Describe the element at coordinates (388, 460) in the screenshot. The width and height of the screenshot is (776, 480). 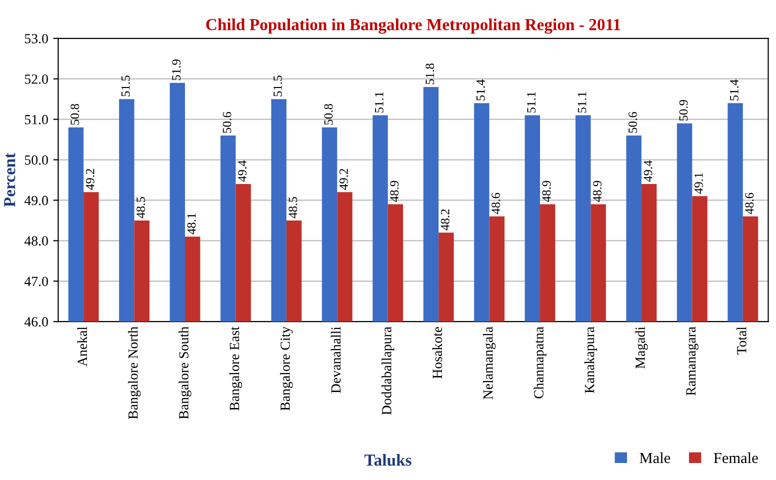
I see `x-axis-title: Taluks` at that location.